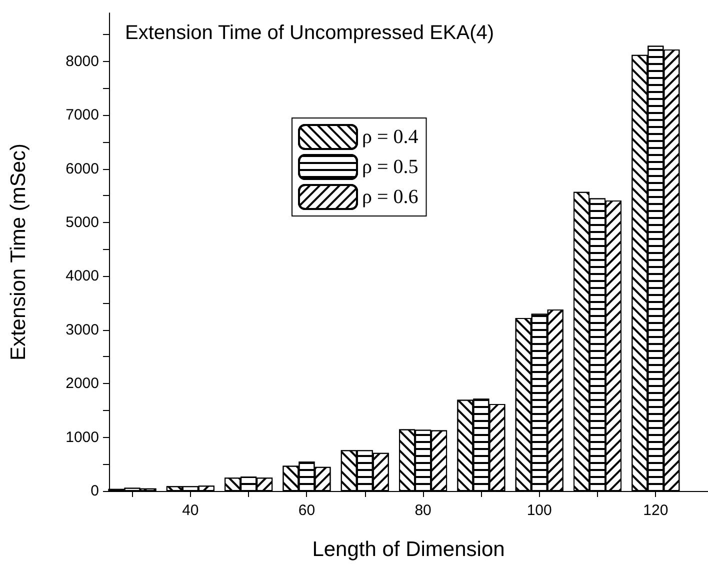 This screenshot has height=565, width=708. Describe the element at coordinates (390, 167) in the screenshot. I see `legend-label: ρ = 0.5` at that location.